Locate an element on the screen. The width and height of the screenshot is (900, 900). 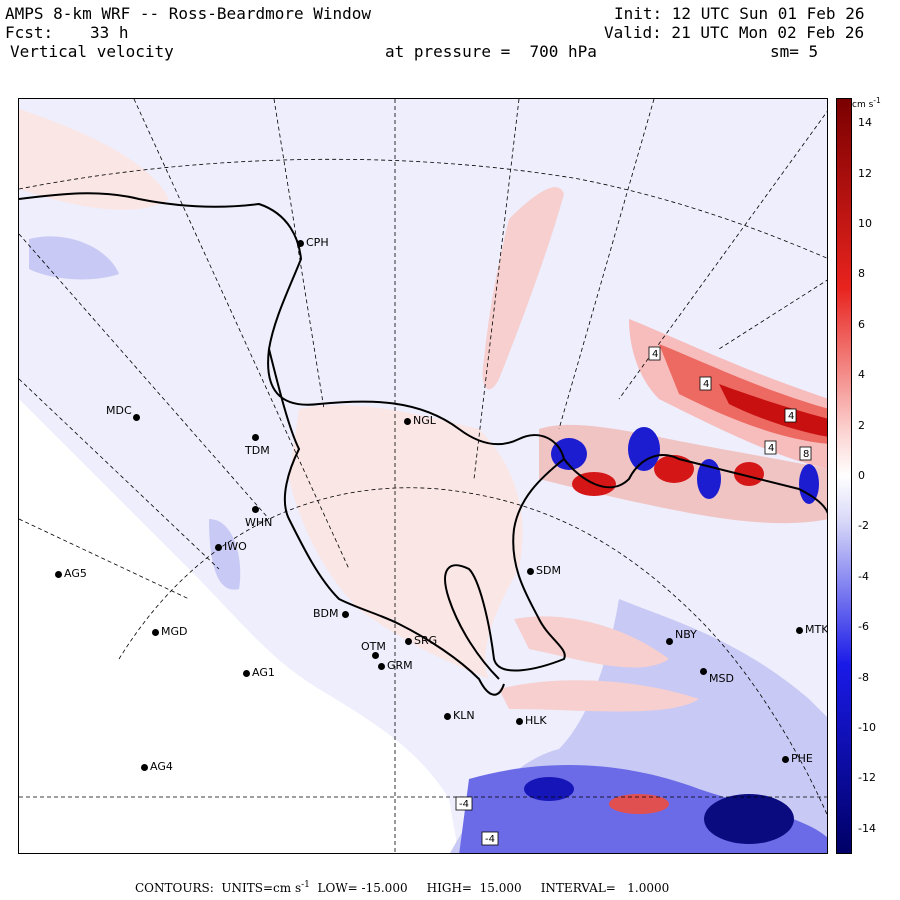
colorbar-unit: cm s-1 is located at coordinates (866, 103).